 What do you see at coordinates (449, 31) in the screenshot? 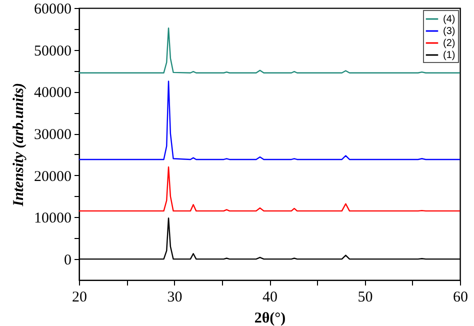
I see `legend-label: (3)` at bounding box center [449, 31].